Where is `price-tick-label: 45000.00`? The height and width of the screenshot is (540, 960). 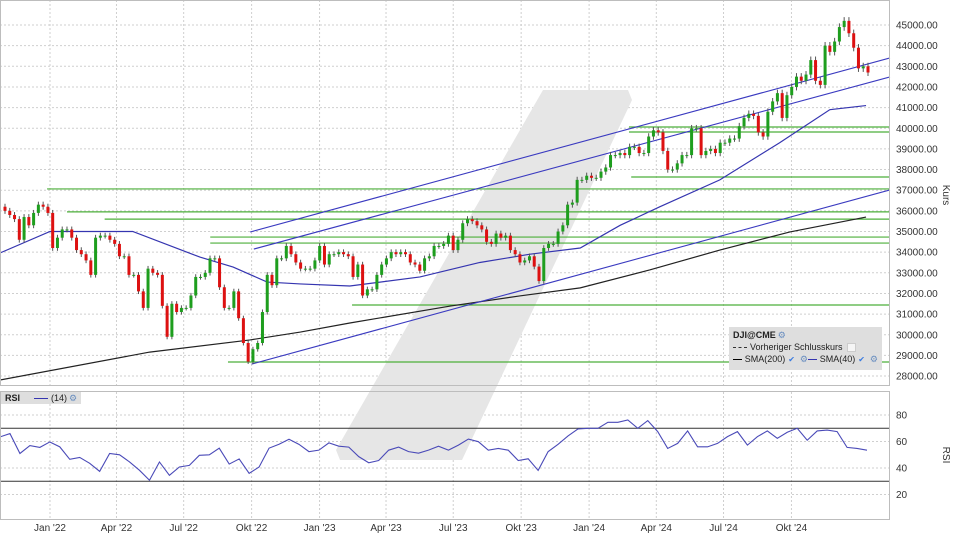 price-tick-label: 45000.00 is located at coordinates (917, 26).